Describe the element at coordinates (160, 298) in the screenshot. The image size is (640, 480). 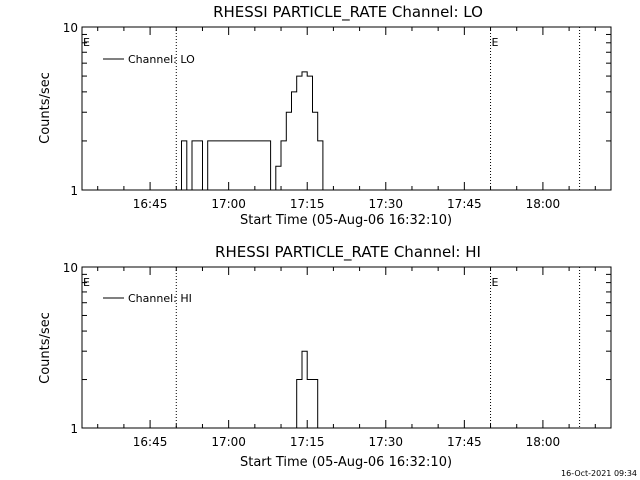
I see `legend-label: Channel: HI` at that location.